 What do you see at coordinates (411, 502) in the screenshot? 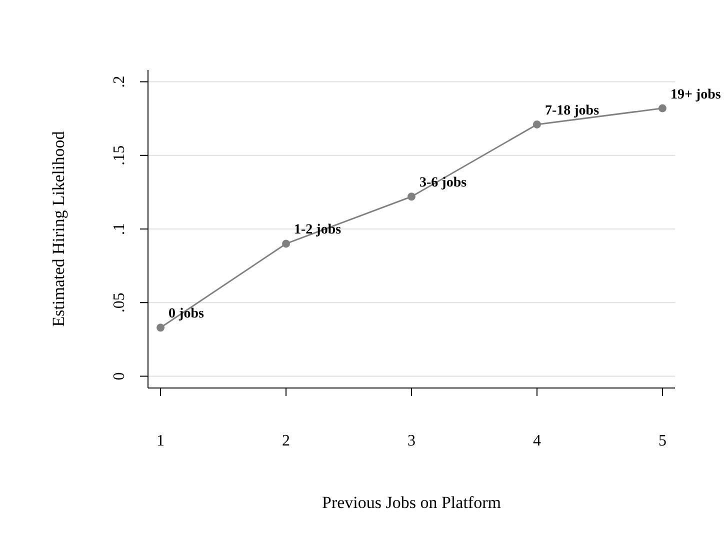
I see `x-axis-title: Previous Jobs on Platform` at bounding box center [411, 502].